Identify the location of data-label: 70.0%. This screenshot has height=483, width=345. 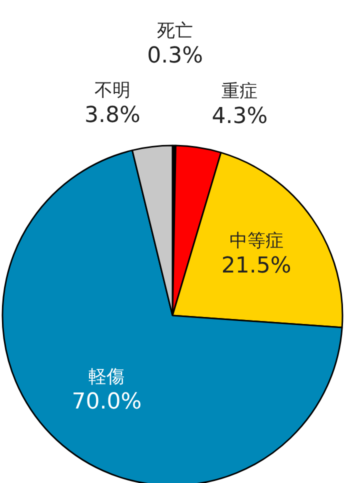
(107, 401).